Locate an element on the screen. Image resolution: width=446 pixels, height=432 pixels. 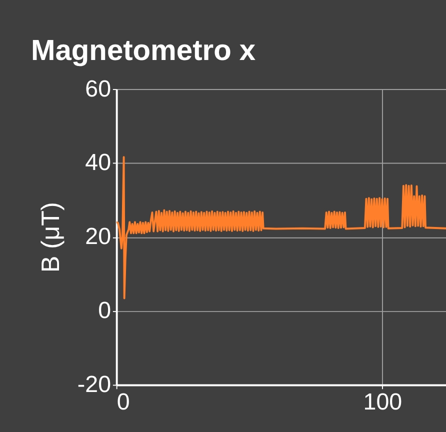
x-tick-label: 100 is located at coordinates (382, 401).